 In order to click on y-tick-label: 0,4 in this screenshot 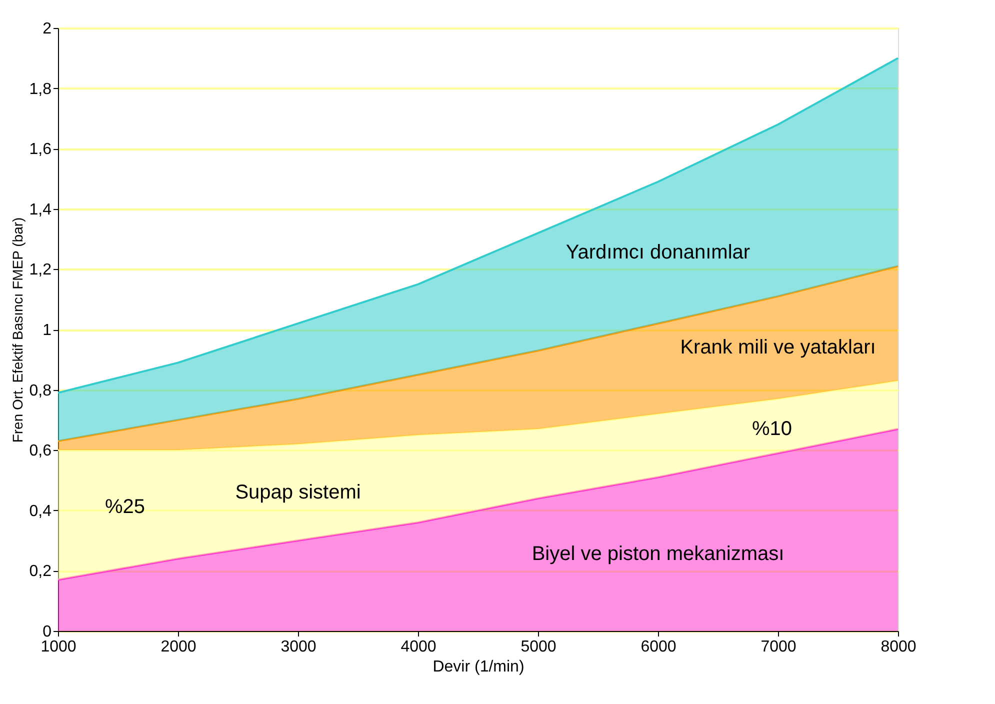, I will do `click(40, 511)`.